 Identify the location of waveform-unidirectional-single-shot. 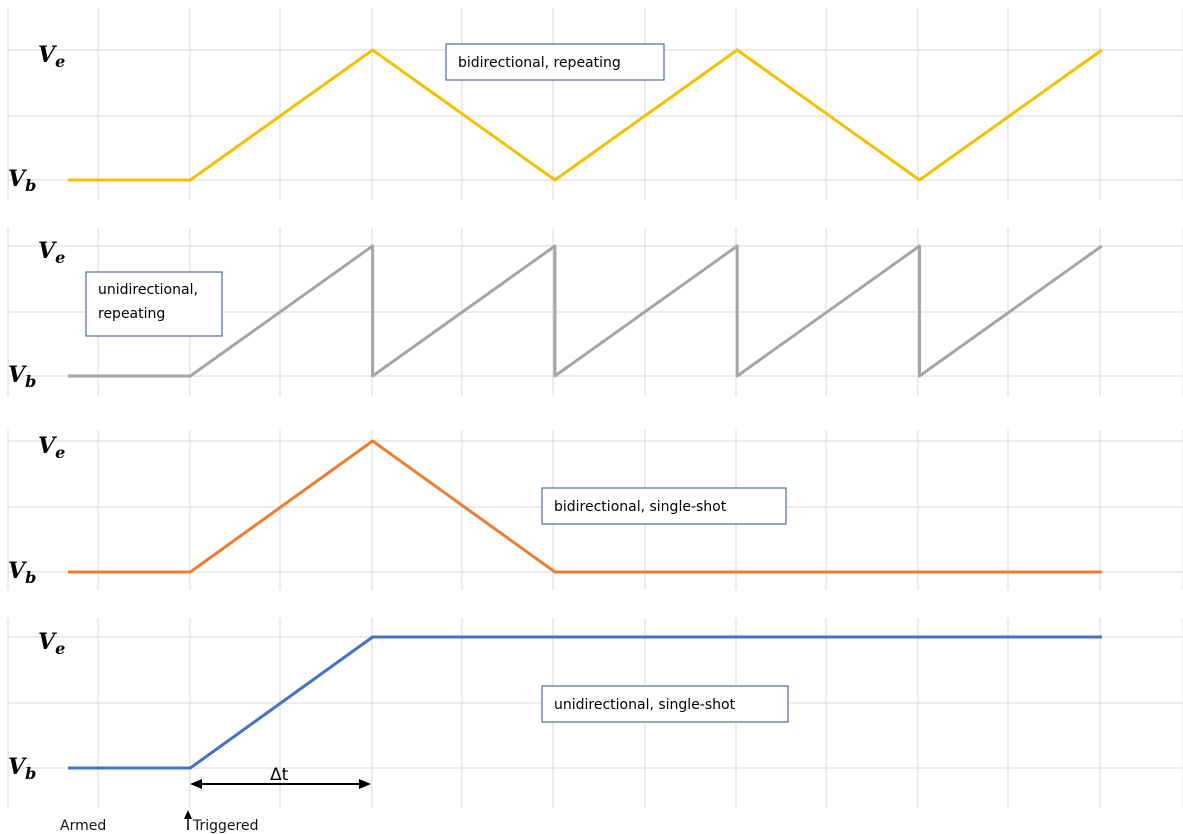
(585, 702).